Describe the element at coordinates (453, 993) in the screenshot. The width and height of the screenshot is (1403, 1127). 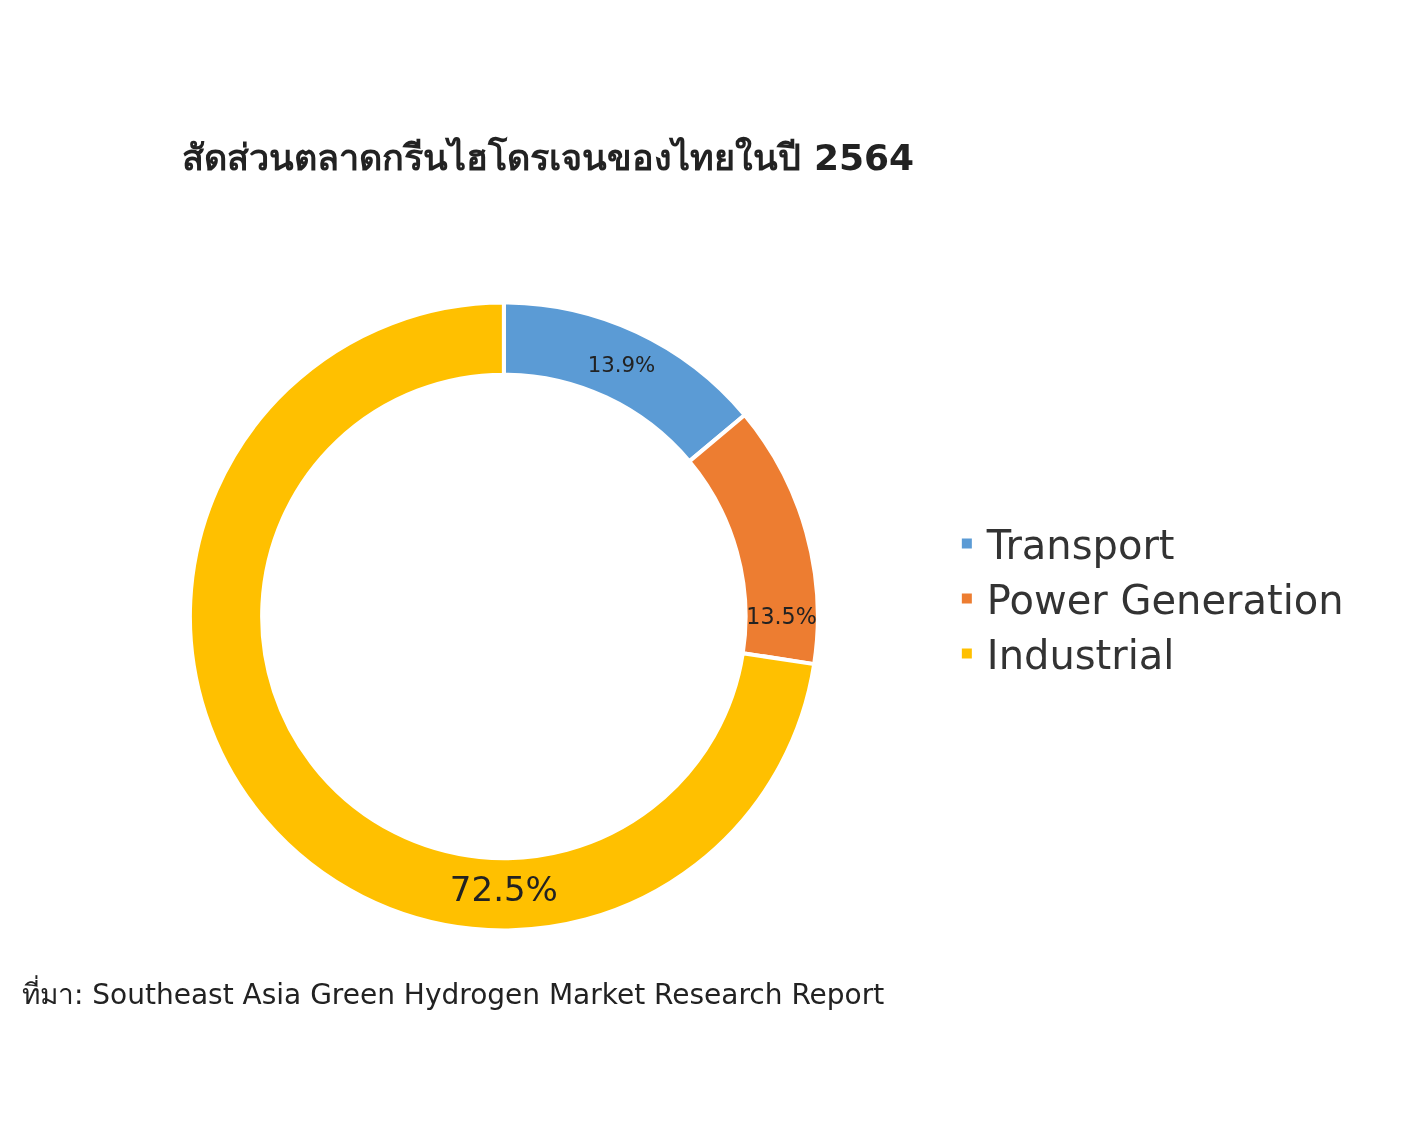
I see `text: ที่มา: Southeast Asia Green Hydrogen Market Research Report` at that location.